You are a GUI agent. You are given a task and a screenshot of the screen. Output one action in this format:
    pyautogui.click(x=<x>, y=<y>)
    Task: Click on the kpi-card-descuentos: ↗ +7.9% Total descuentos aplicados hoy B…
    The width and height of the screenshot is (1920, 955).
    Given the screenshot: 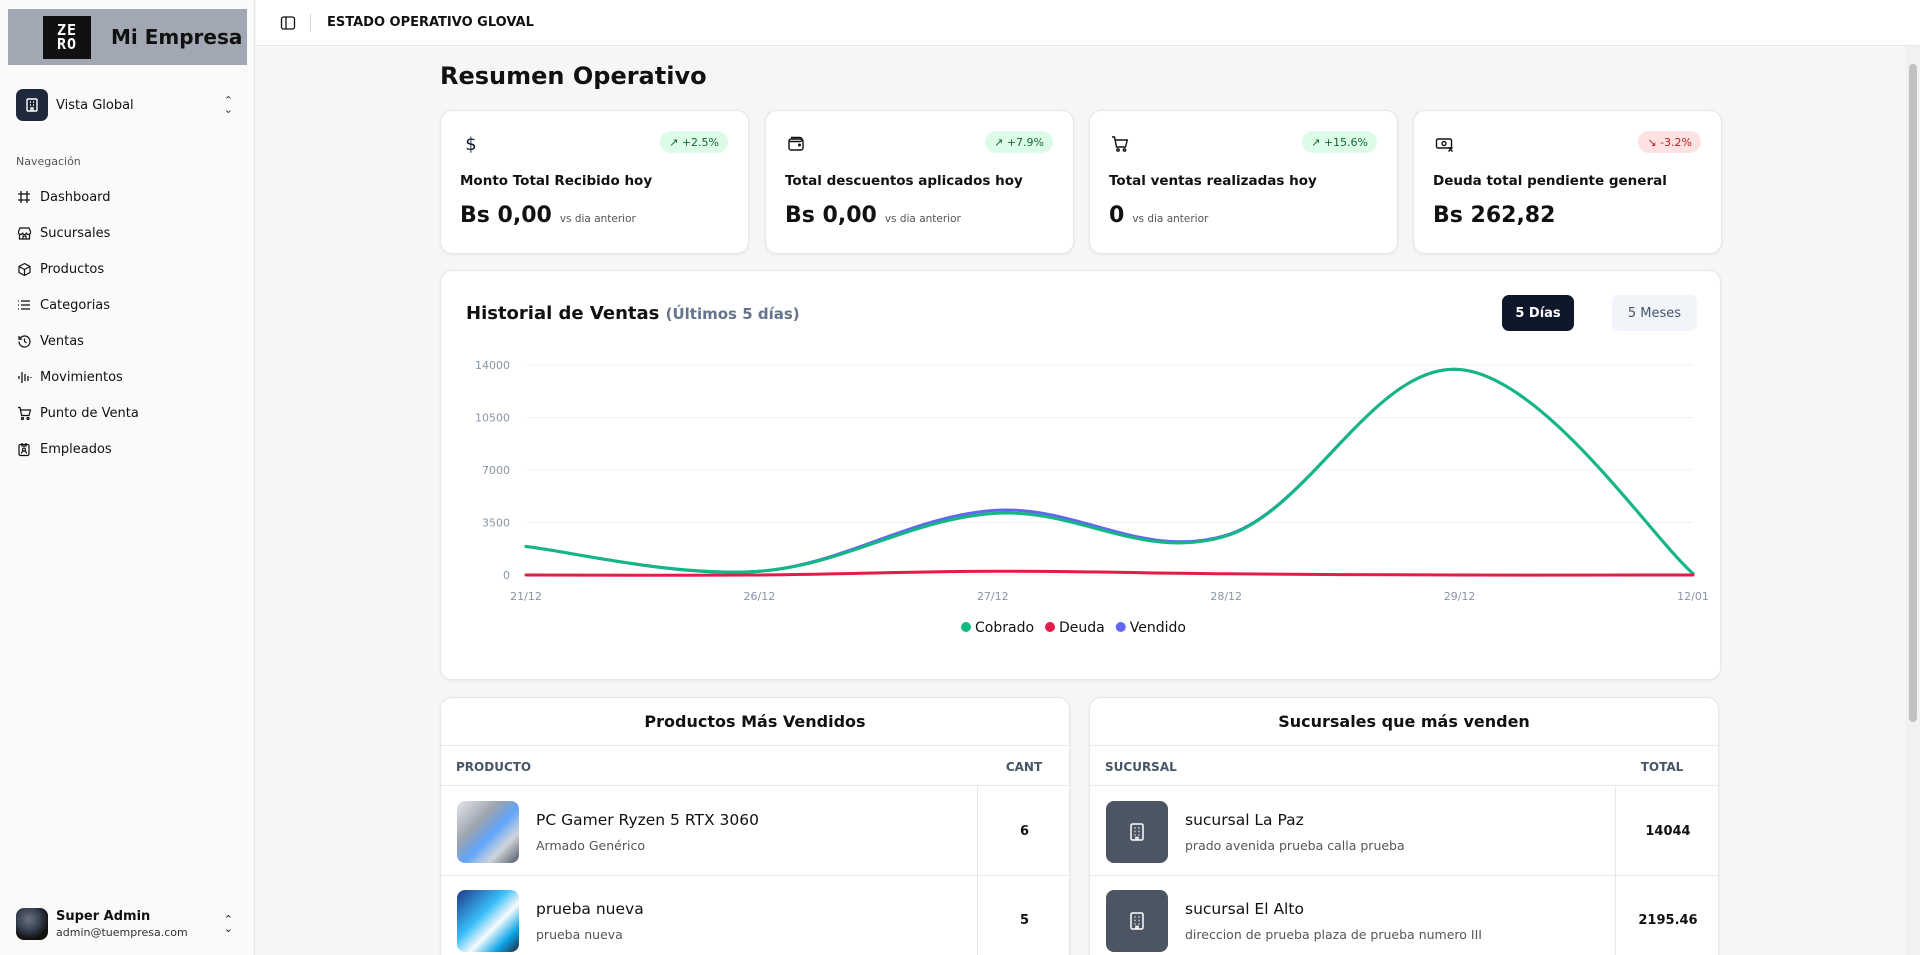 What is the action you would take?
    pyautogui.click(x=919, y=182)
    